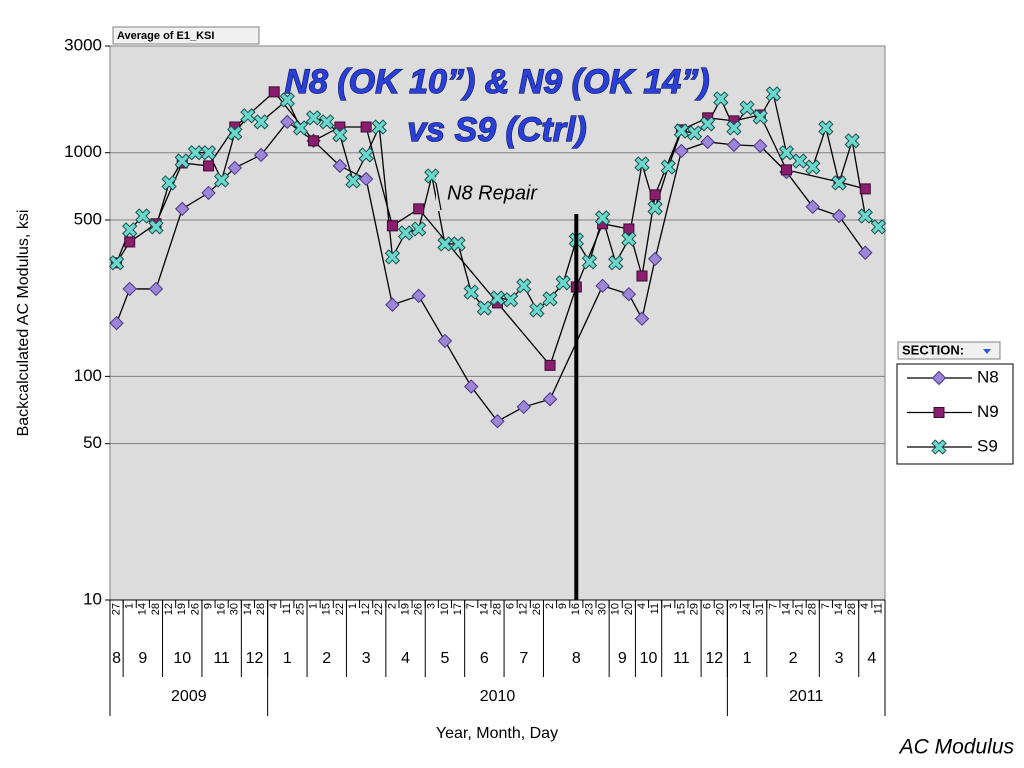  Describe the element at coordinates (576, 609) in the screenshot. I see `x-tick-label: 16` at that location.